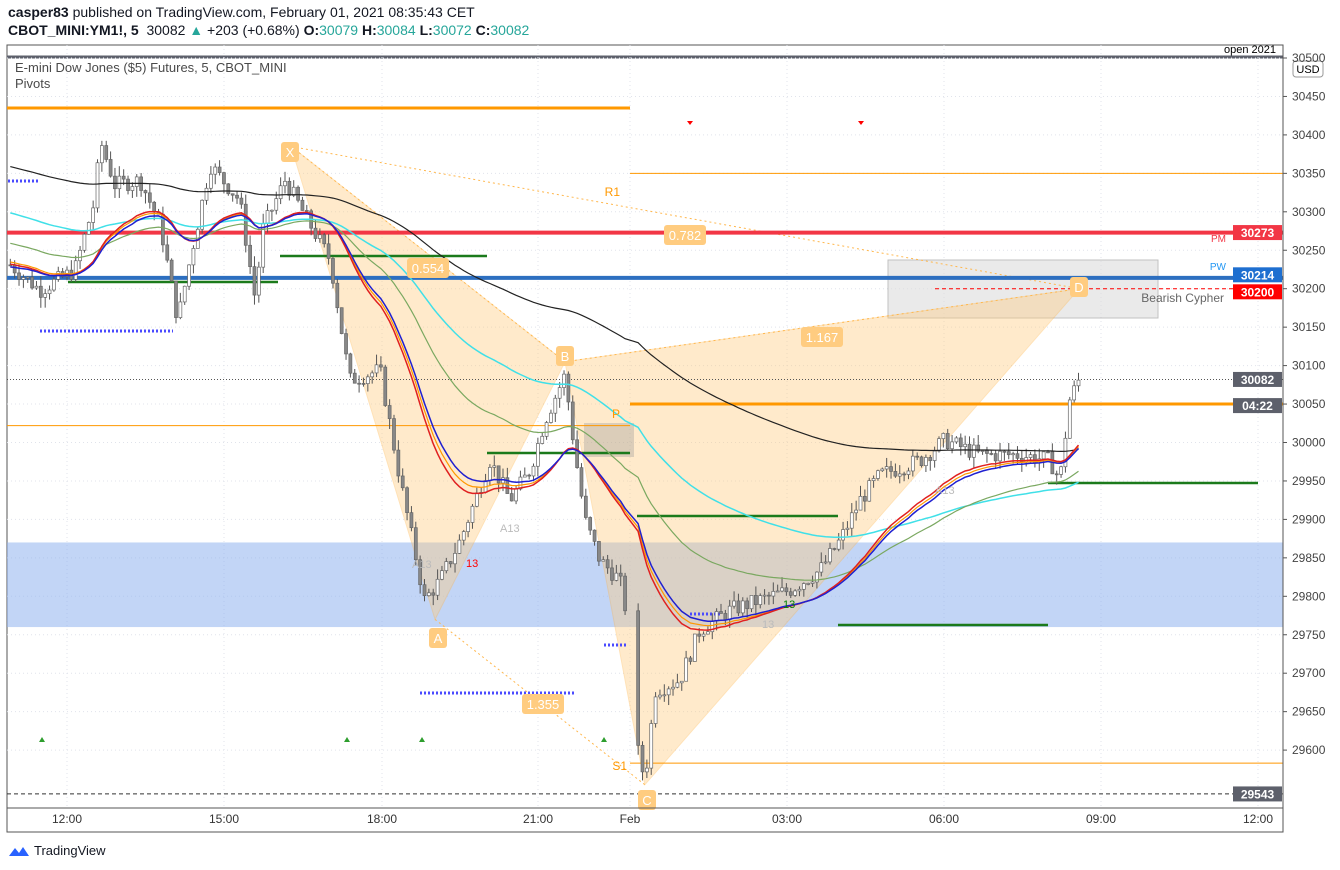 The width and height of the screenshot is (1340, 870). Describe the element at coordinates (38, 12) in the screenshot. I see `author: casper83` at that location.